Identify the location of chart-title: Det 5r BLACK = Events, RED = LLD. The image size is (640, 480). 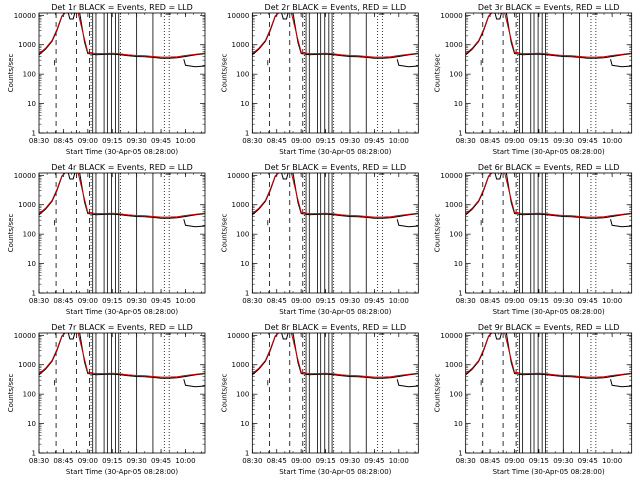
(336, 167).